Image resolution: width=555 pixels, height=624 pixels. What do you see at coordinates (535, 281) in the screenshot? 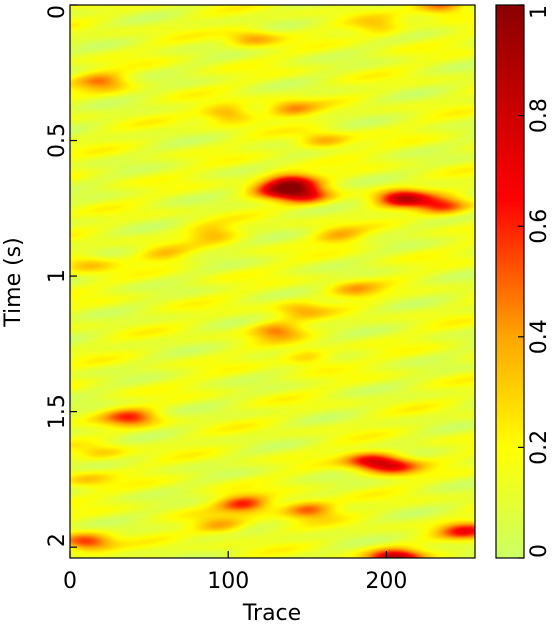
I see `colorbar-axis: 0 0.2 0.4 0.6 0.8 1` at bounding box center [535, 281].